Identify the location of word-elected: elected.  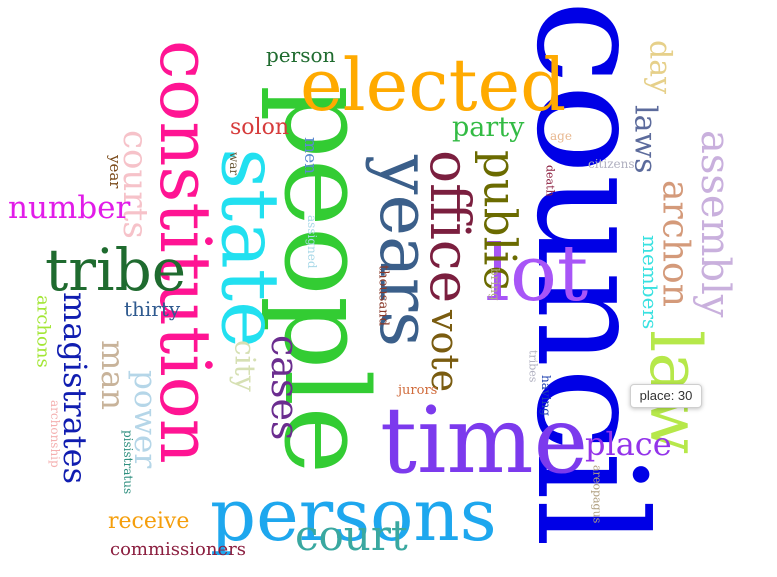
(433, 85).